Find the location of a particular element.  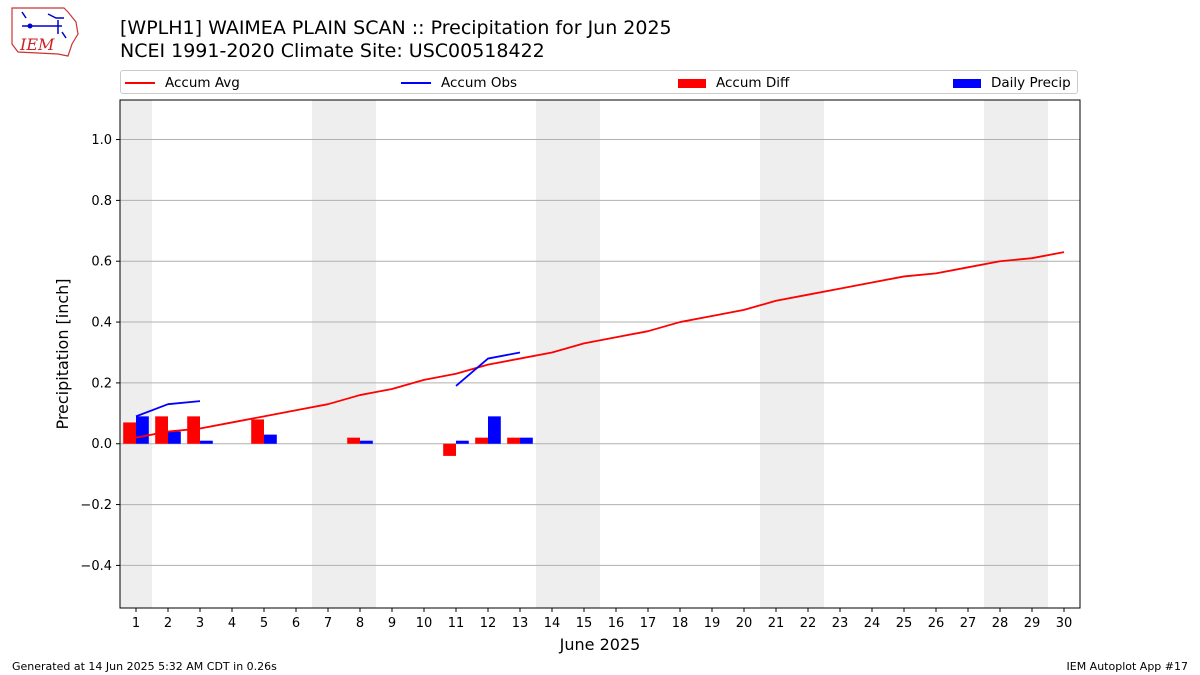

x-tick-label: 9 is located at coordinates (392, 623).